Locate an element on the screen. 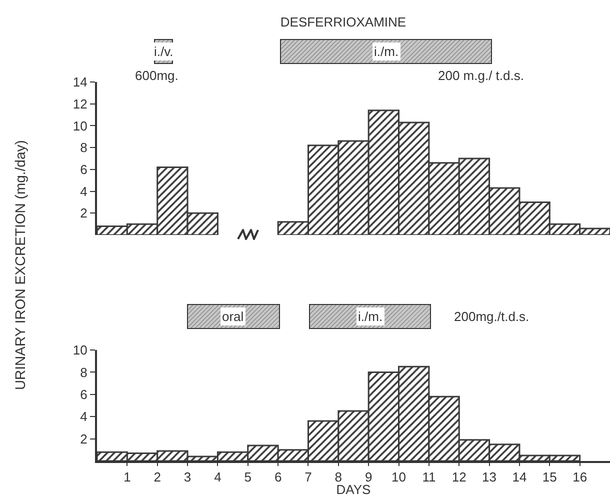 The height and width of the screenshot is (497, 610). y-axis-title: URINARY IRON EXCRETION (mg./day) is located at coordinates (20, 265).